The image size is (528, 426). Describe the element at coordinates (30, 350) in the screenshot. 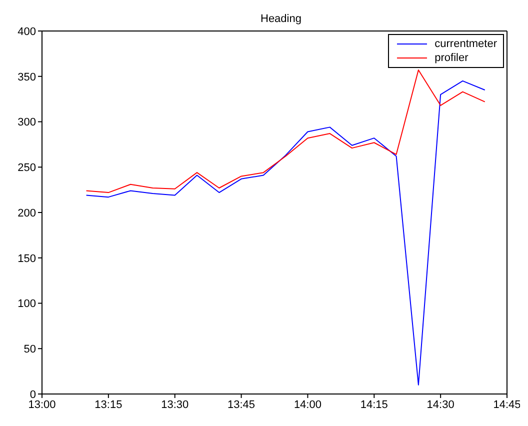

I see `y-tick-label: 50` at that location.